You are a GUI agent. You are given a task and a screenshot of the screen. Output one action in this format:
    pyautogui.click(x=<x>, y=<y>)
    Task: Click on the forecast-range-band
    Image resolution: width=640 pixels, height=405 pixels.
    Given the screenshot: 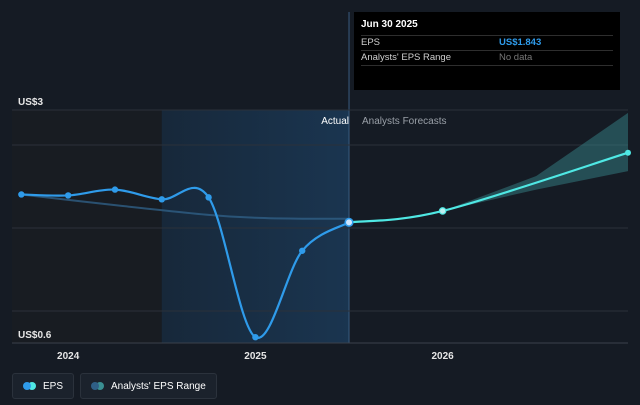 What is the action you would take?
    pyautogui.click(x=488, y=167)
    